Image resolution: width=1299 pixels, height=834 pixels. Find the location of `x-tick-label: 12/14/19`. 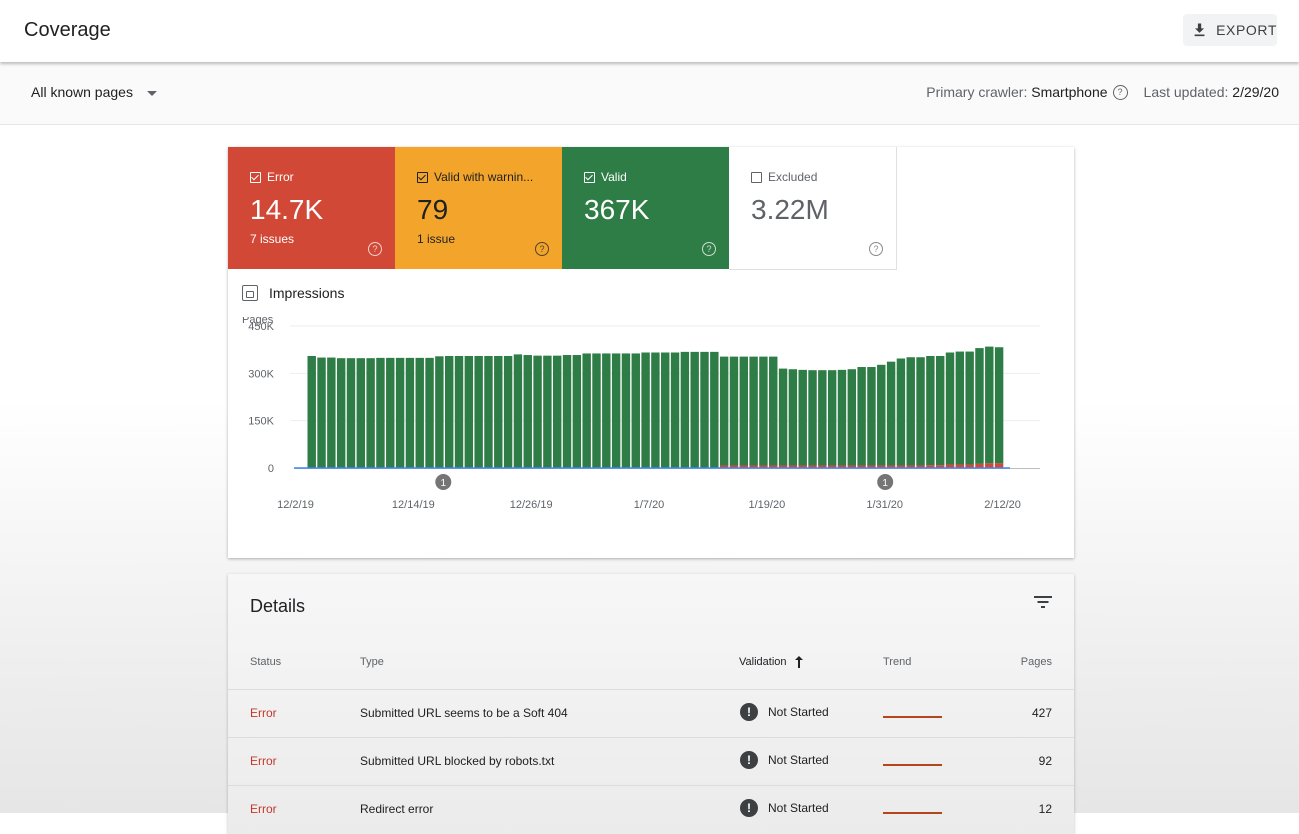

x-tick-label: 12/14/19 is located at coordinates (413, 505).